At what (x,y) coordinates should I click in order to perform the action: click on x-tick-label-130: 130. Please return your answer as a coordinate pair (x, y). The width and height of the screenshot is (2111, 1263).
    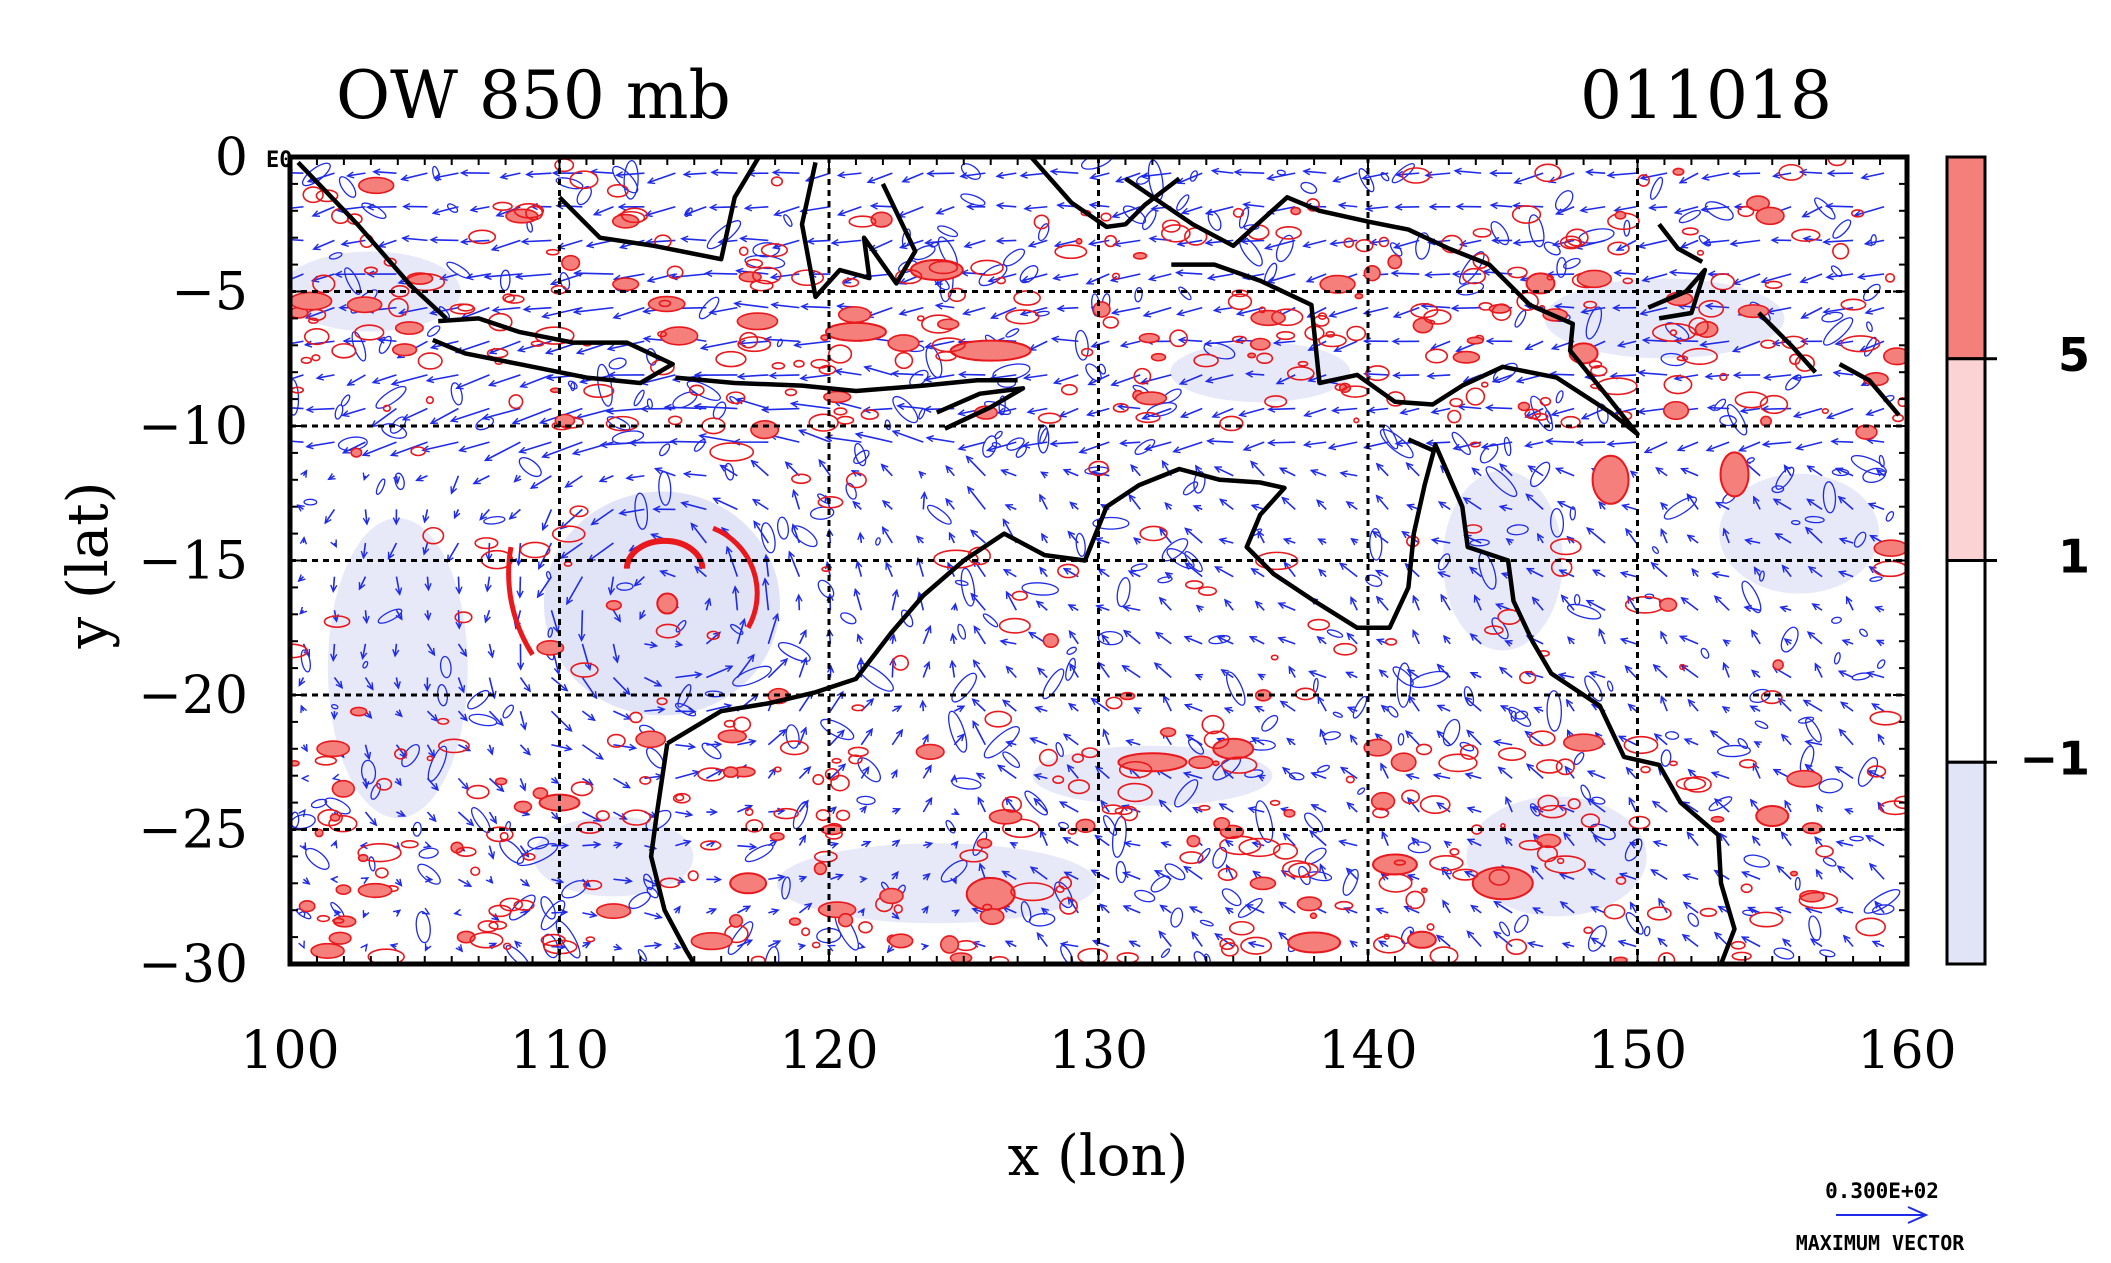
    Looking at the image, I should click on (1098, 1051).